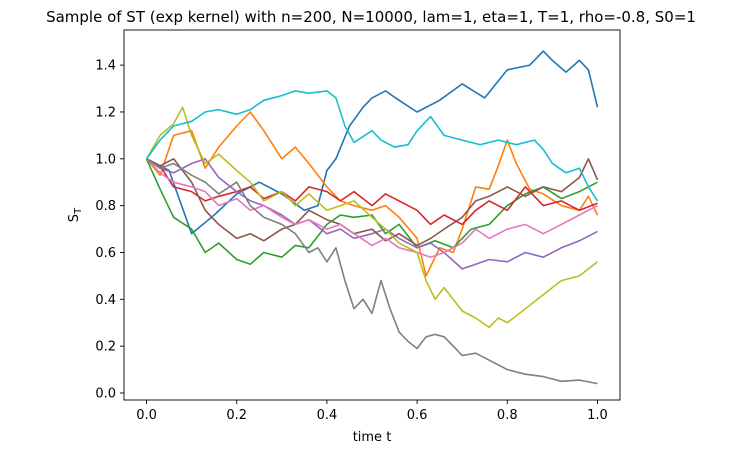 This screenshot has height=453, width=742. What do you see at coordinates (236, 415) in the screenshot?
I see `x-tick-label: 0.2` at bounding box center [236, 415].